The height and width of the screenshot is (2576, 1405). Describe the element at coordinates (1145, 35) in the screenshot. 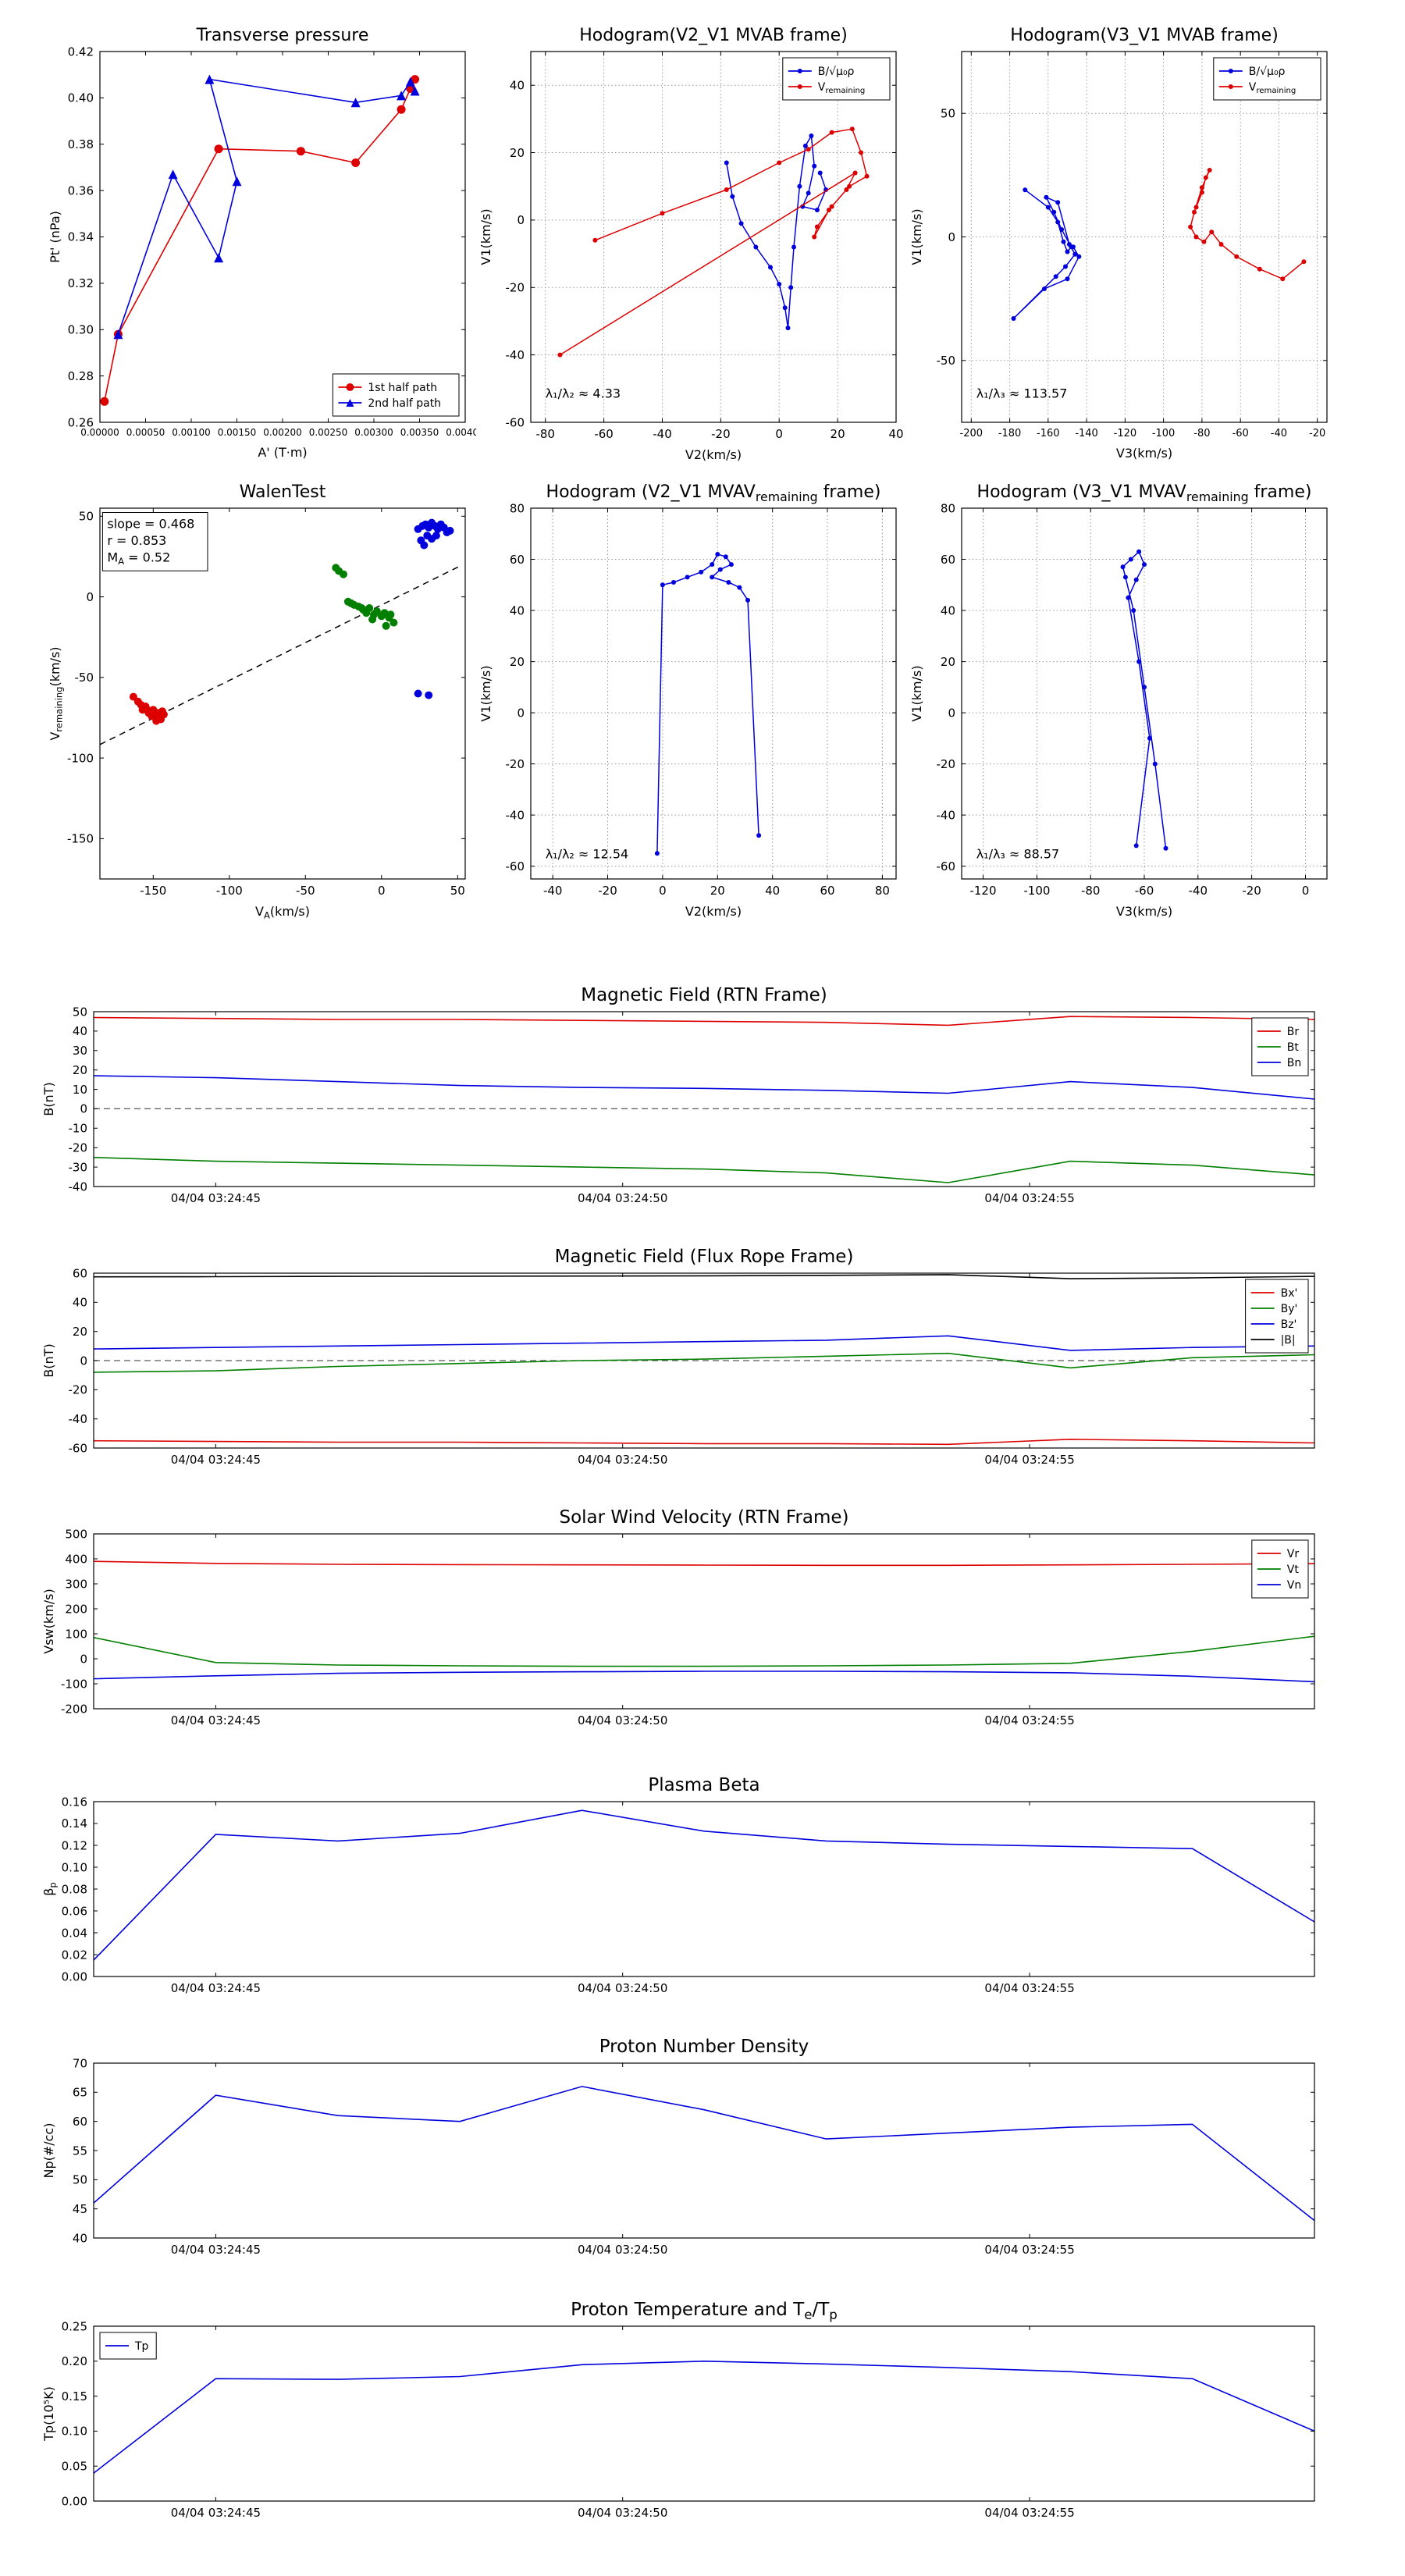

I see `svg-text: Hodogram(V3_V1 MVAB frame)` at that location.